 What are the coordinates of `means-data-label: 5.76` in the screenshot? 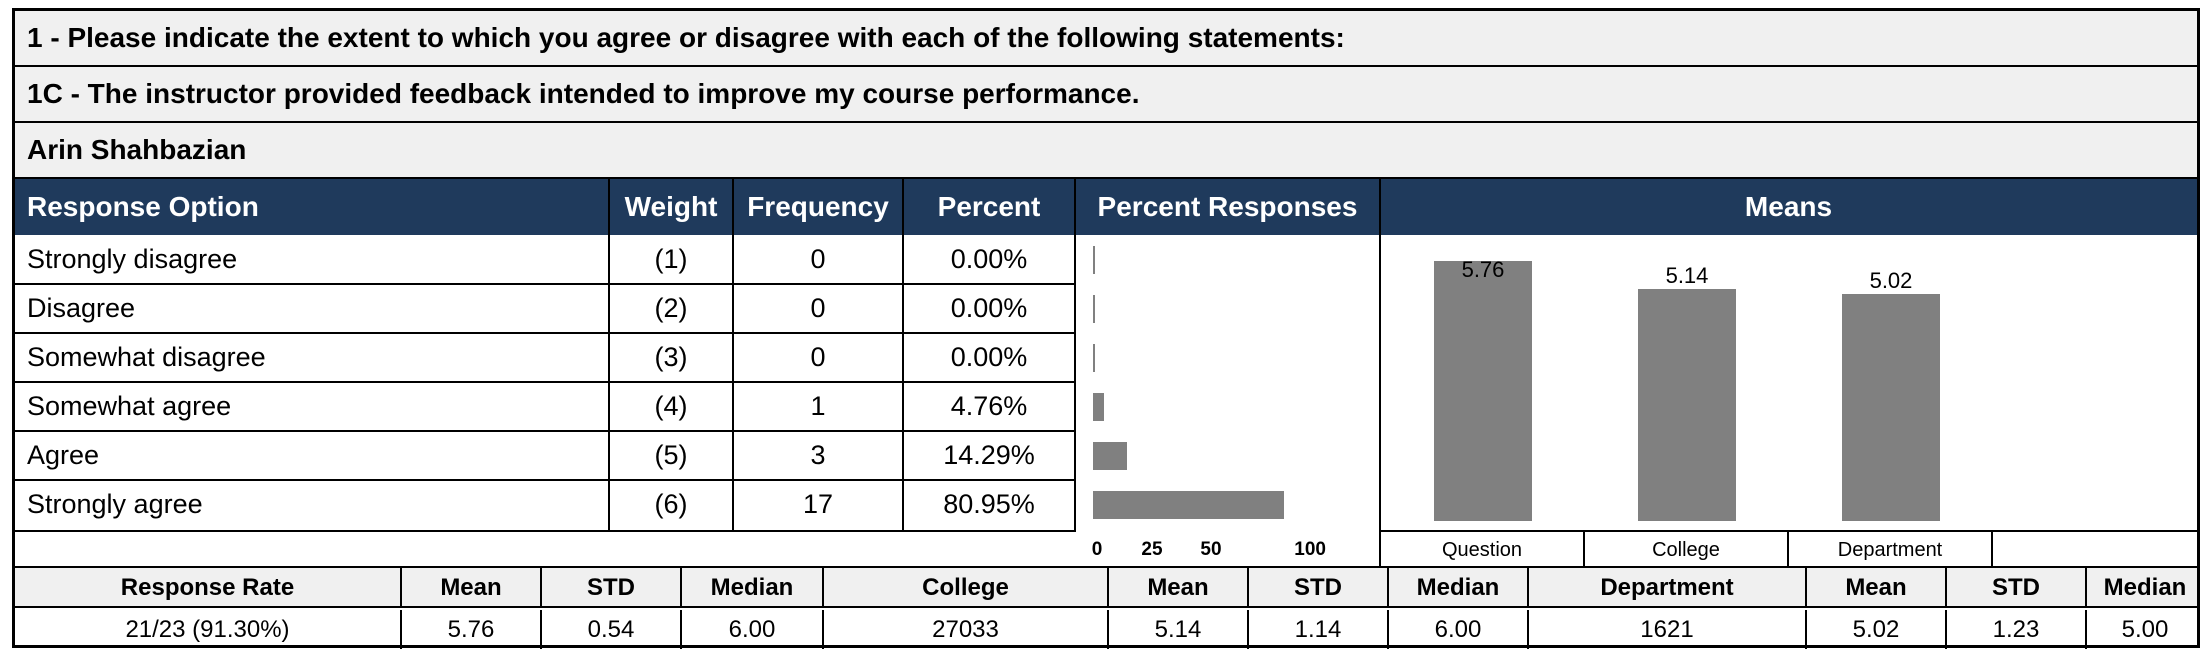 It's located at (1483, 269).